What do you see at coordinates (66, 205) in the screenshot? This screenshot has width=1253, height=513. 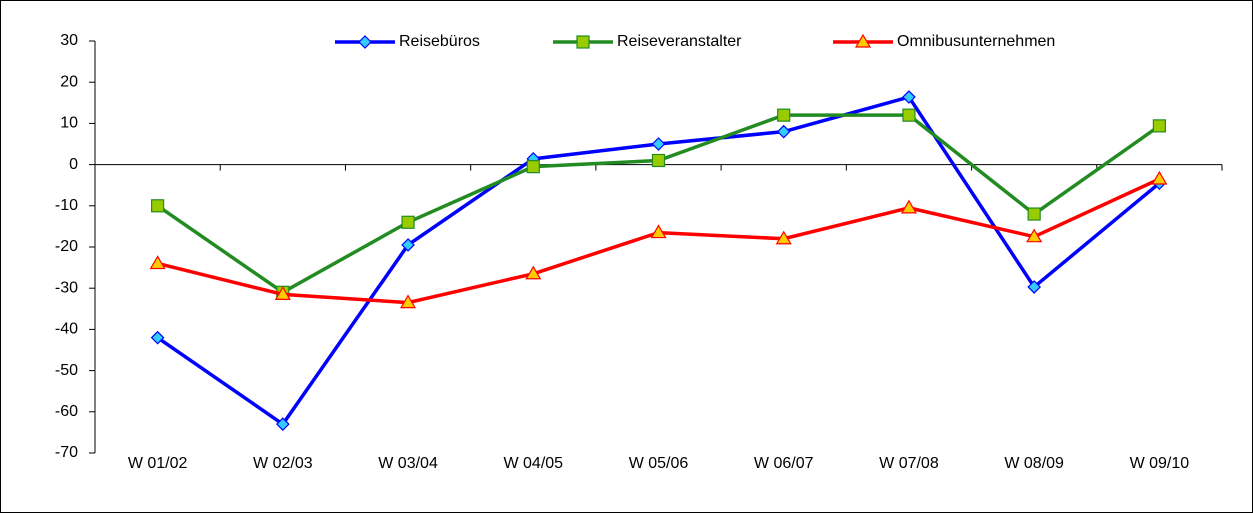 I see `y-tick-label: -10` at bounding box center [66, 205].